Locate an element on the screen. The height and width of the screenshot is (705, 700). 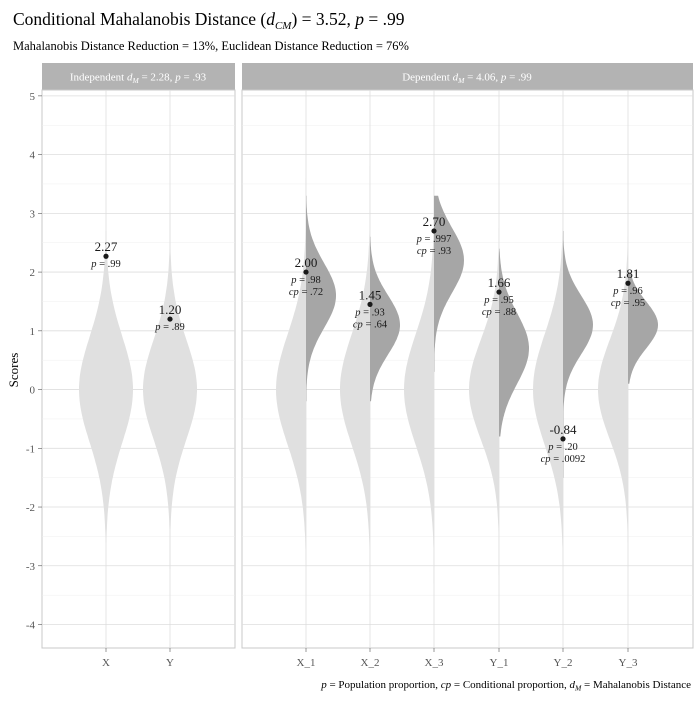
y-tick-label: -4 is located at coordinates (31, 626).